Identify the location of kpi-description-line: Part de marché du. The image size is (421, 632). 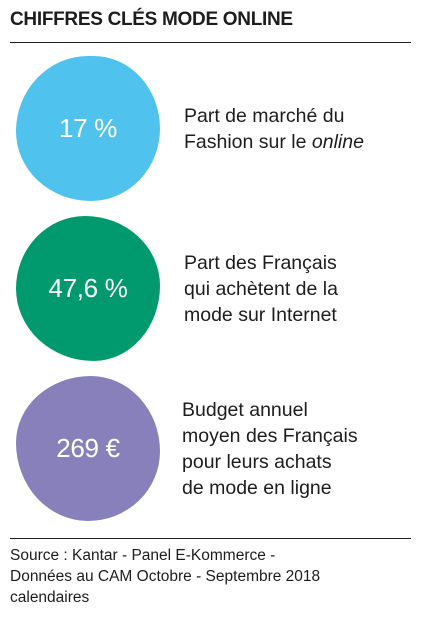
(264, 115).